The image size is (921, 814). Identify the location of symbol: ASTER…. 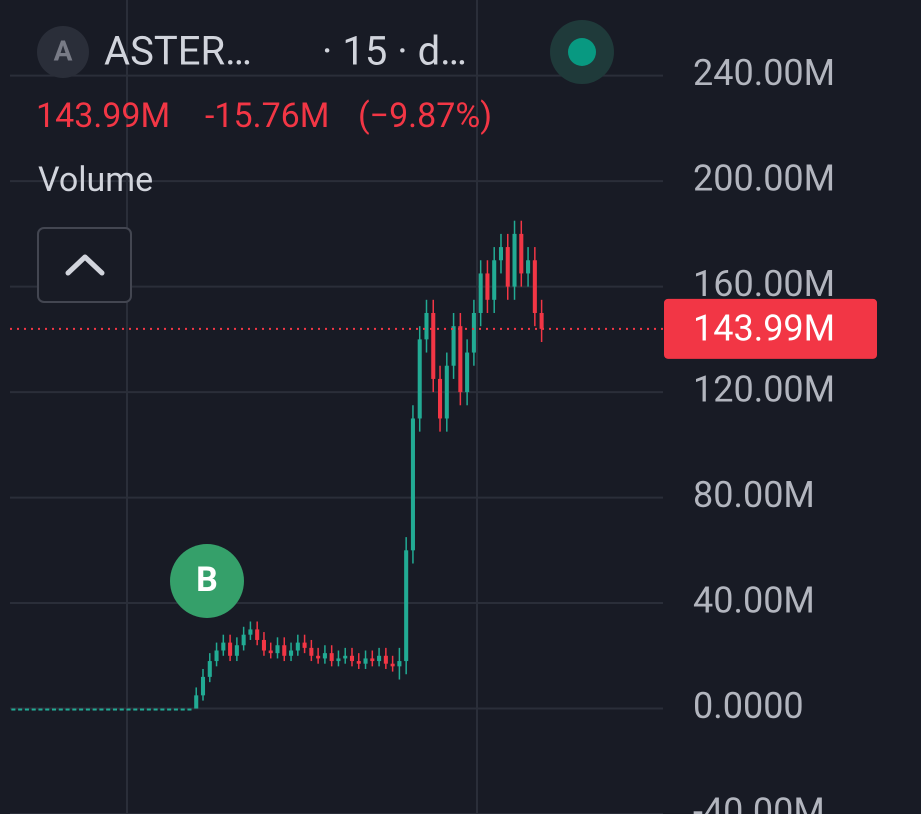
(178, 51).